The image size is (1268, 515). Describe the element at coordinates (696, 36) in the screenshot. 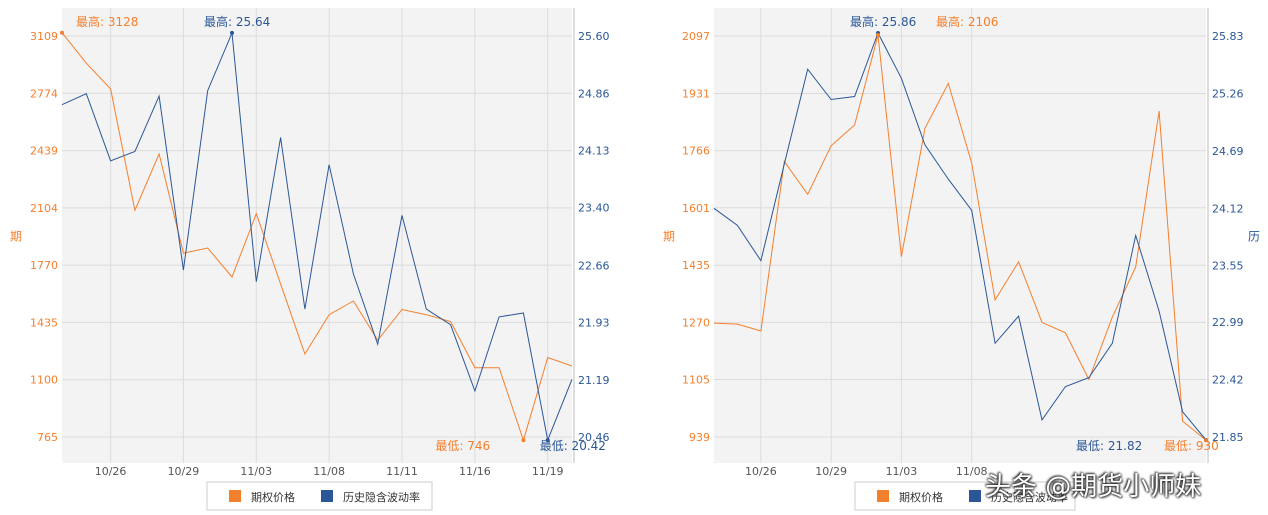

I see `y-tick-left: 2097` at that location.